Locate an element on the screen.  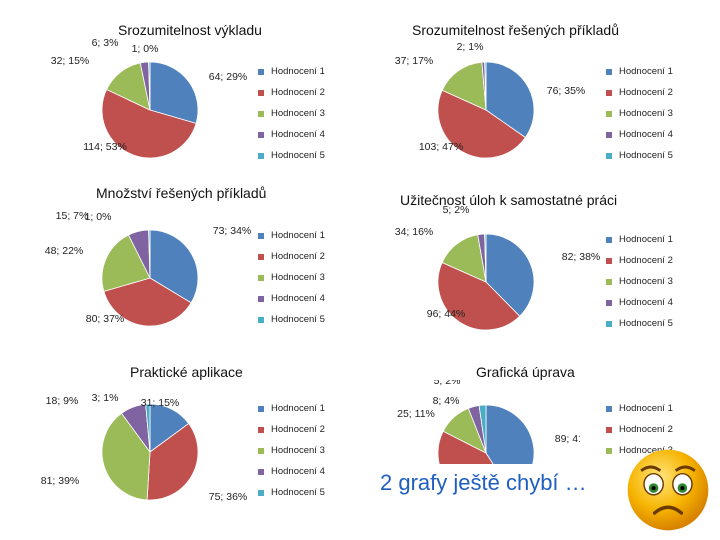
data-label: 81; 39% is located at coordinates (60, 481).